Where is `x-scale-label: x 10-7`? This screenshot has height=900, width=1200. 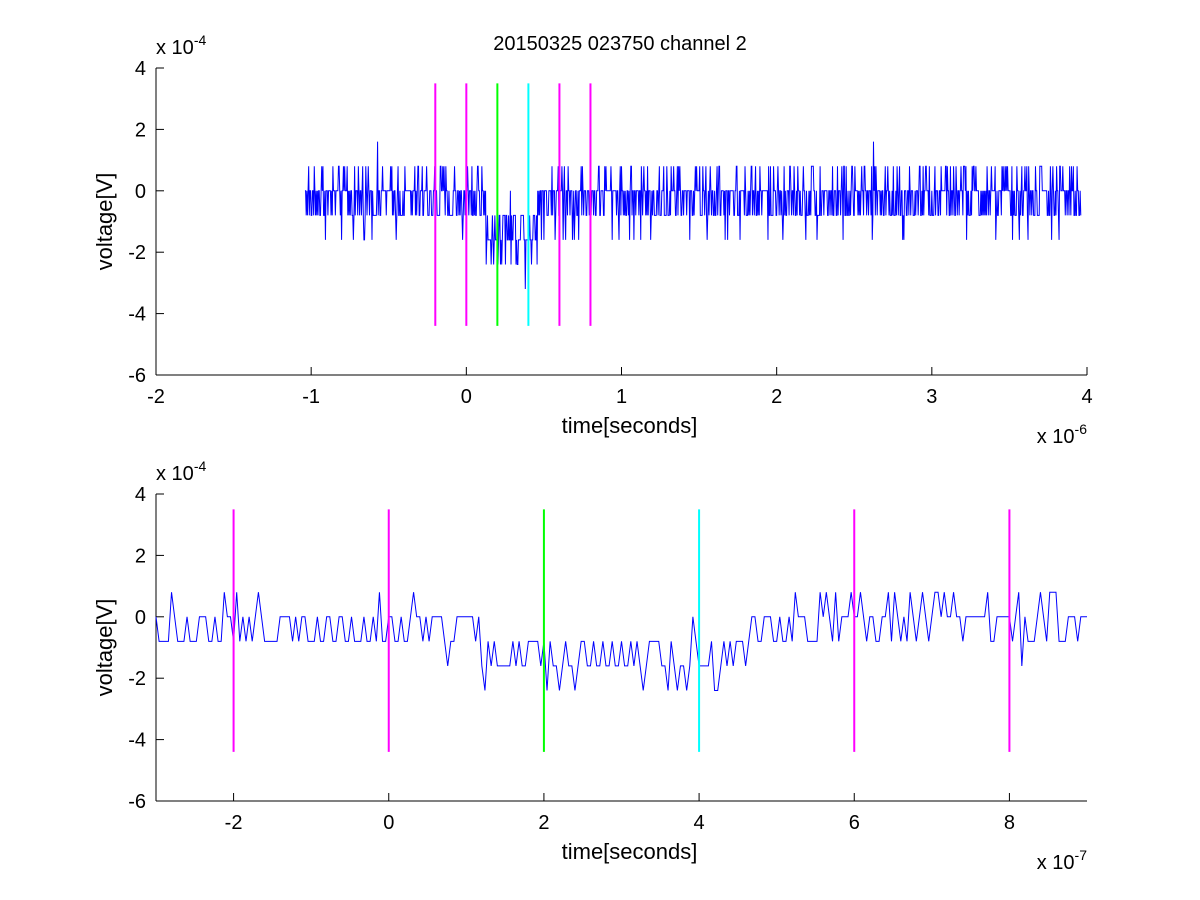 x-scale-label: x 10-7 is located at coordinates (1062, 860).